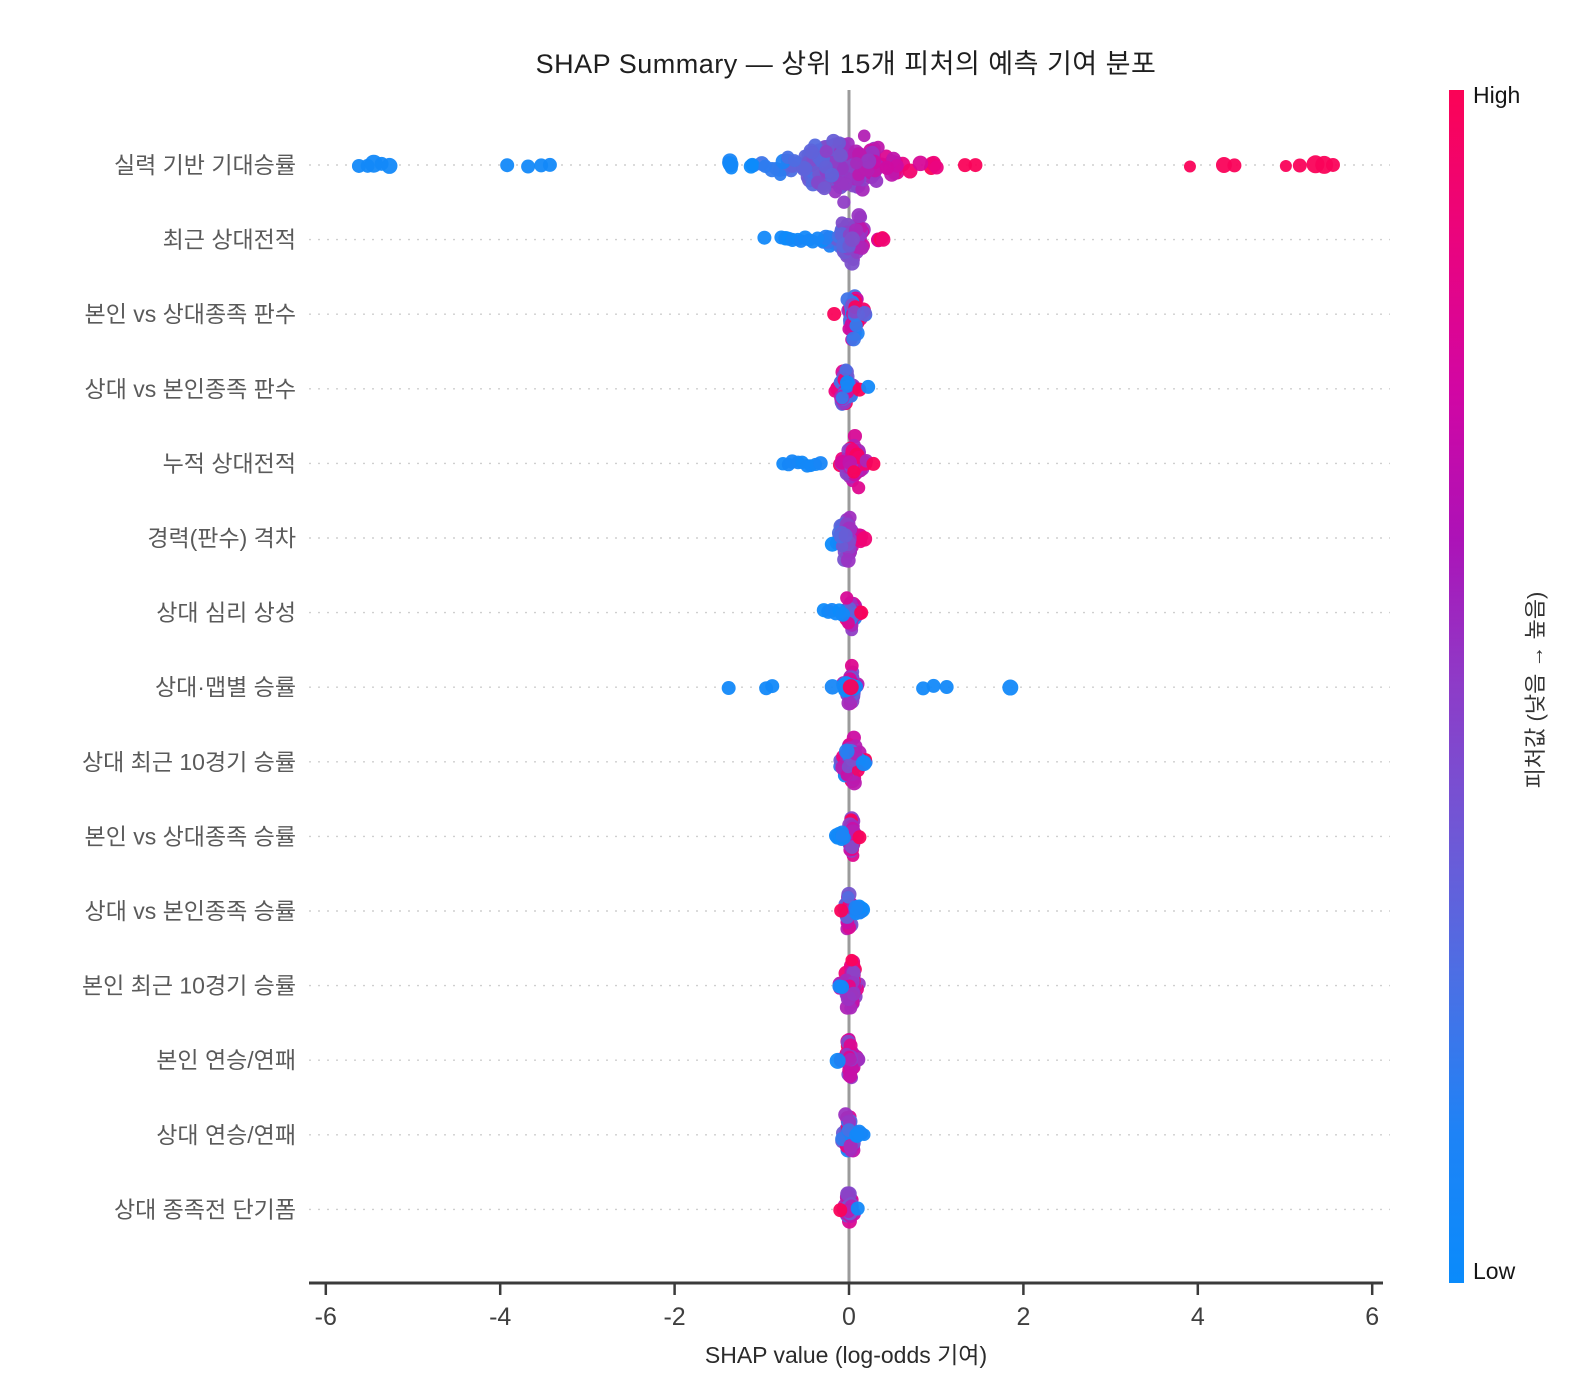 This screenshot has height=1396, width=1585. What do you see at coordinates (205, 1209) in the screenshot?
I see `y-axis-label: 상대 종족전 단기폼` at bounding box center [205, 1209].